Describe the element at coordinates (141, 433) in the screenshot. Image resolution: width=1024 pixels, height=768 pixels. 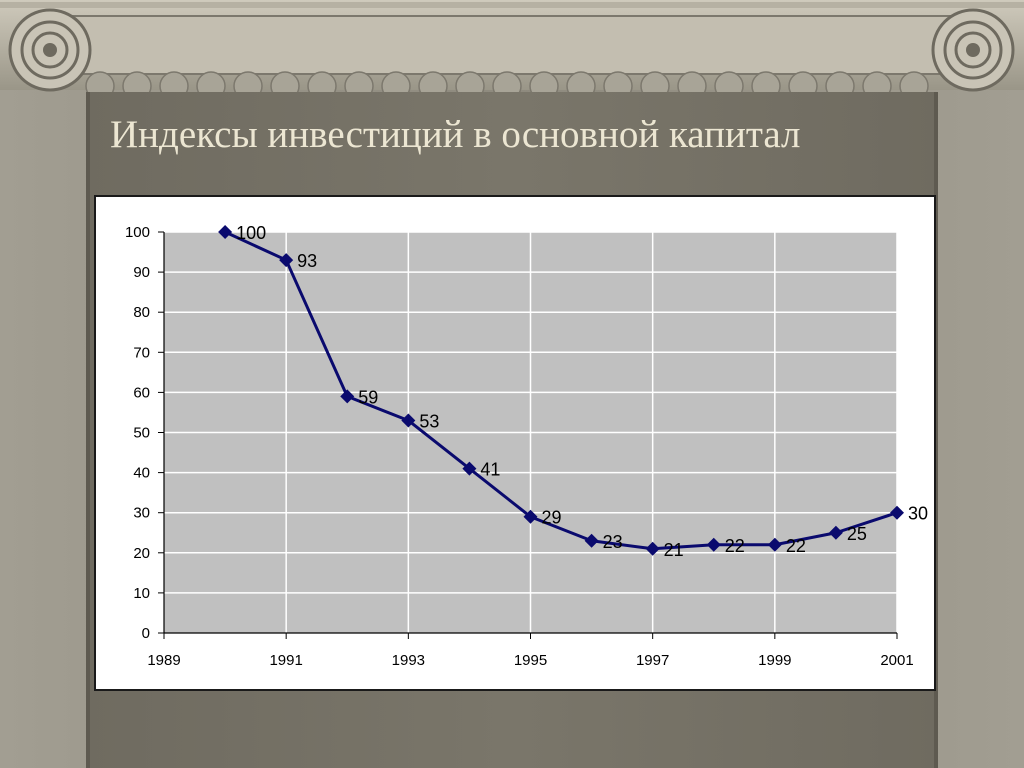
I see `y-tick-label: 50` at that location.